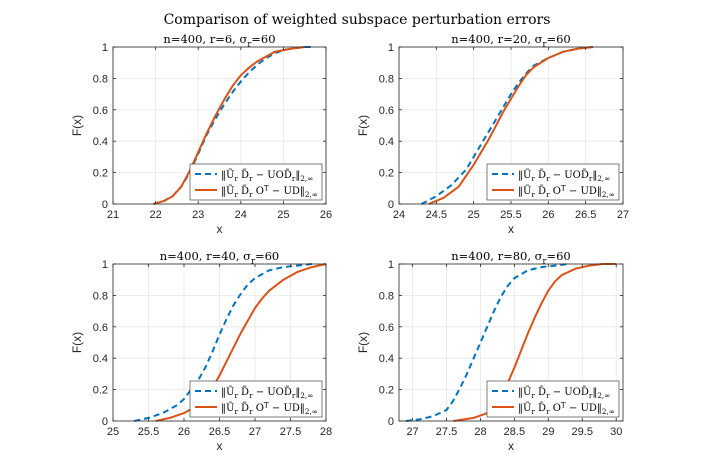 The width and height of the screenshot is (714, 471). What do you see at coordinates (510, 40) in the screenshot?
I see `panel-title: n=400, r=20, σr​=60` at bounding box center [510, 40].